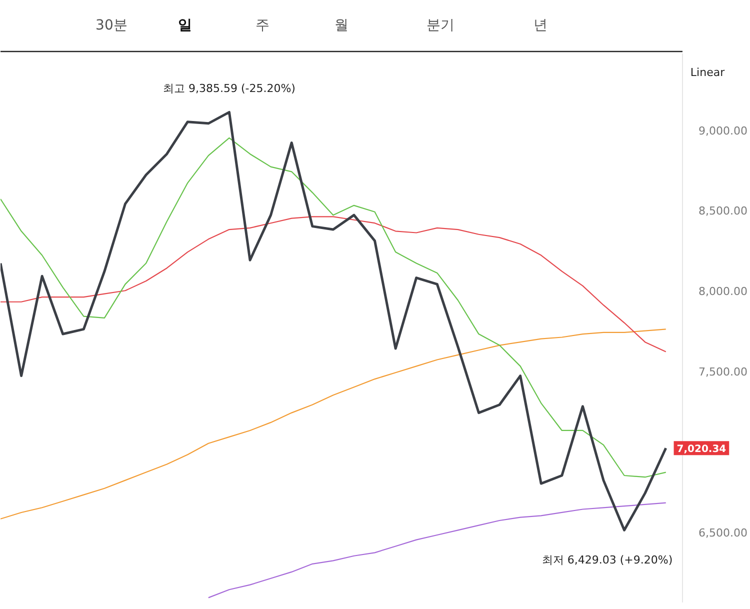 The width and height of the screenshot is (750, 609). What do you see at coordinates (341, 26) in the screenshot?
I see `text: 월` at bounding box center [341, 26].